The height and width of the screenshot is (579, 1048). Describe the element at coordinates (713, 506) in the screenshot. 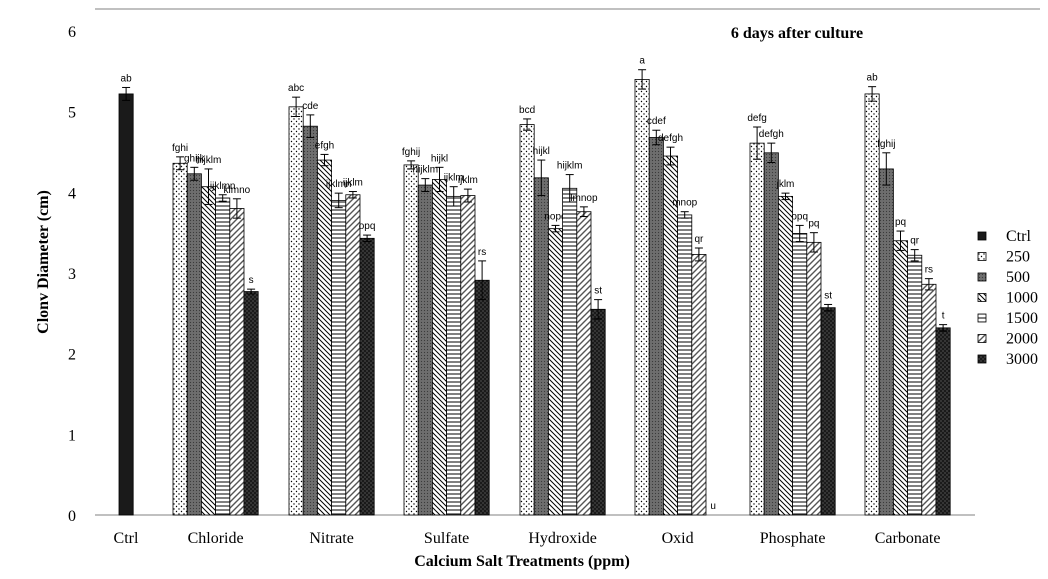

I see `significance-label: u` at that location.